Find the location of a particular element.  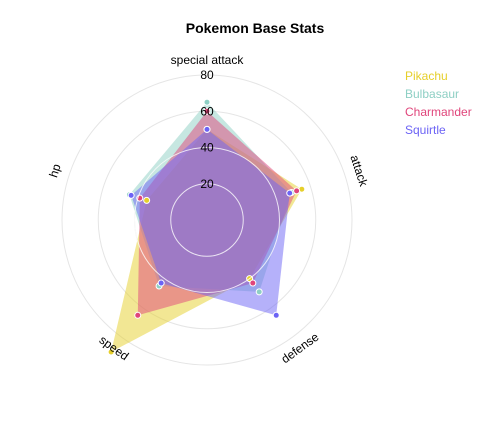

point-squirtle-defense is located at coordinates (276, 315).